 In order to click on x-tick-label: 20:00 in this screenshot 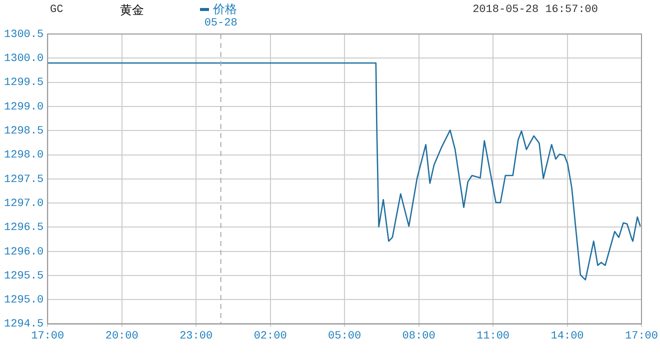, I will do `click(121, 336)`.